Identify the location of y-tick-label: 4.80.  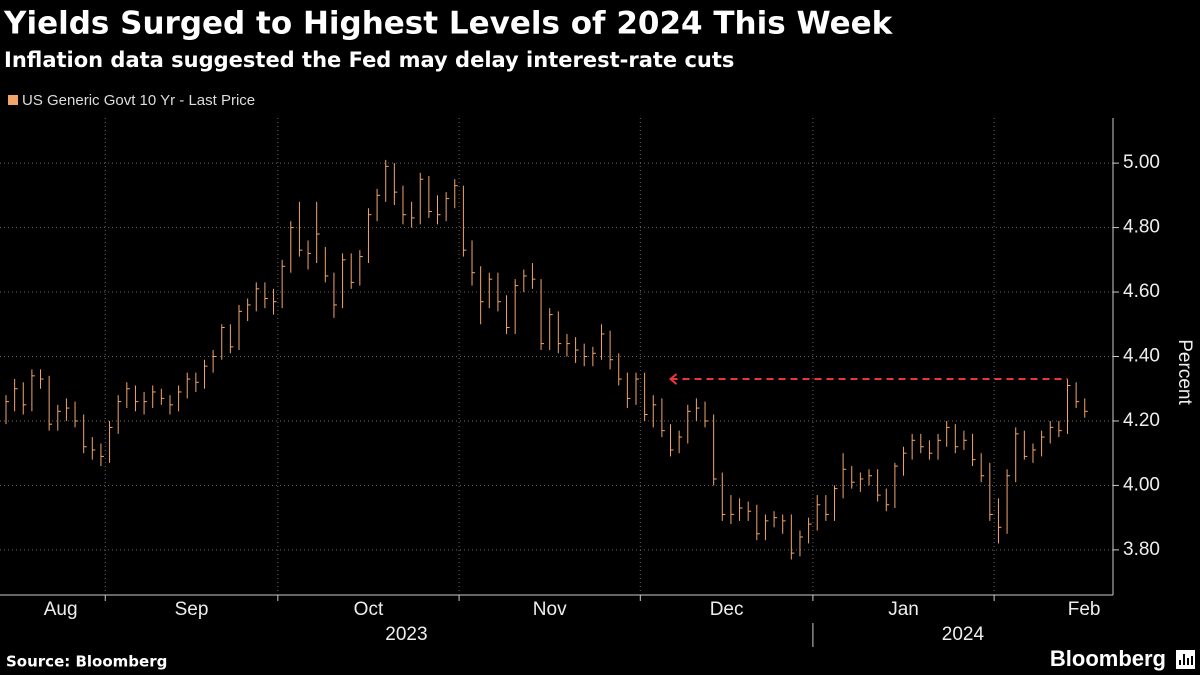
(1141, 227).